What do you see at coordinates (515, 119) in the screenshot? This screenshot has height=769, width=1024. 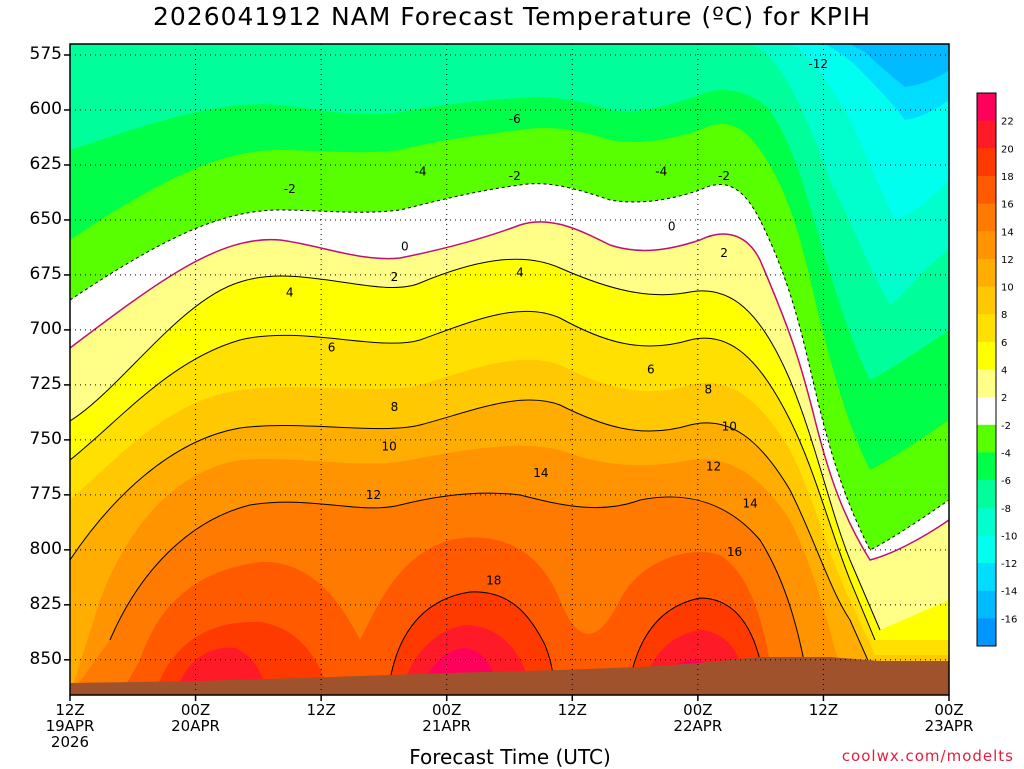 I see `isotherm-label: -6` at bounding box center [515, 119].